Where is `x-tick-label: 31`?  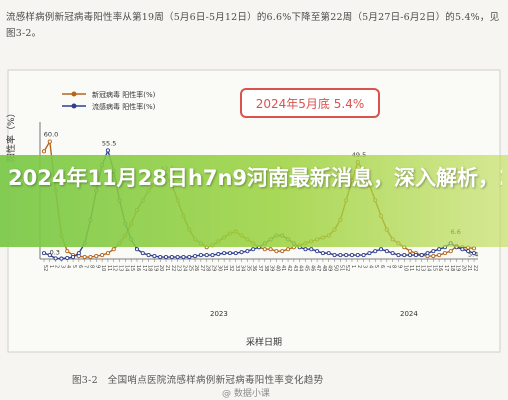
x-tick-label: 31 is located at coordinates (225, 268).